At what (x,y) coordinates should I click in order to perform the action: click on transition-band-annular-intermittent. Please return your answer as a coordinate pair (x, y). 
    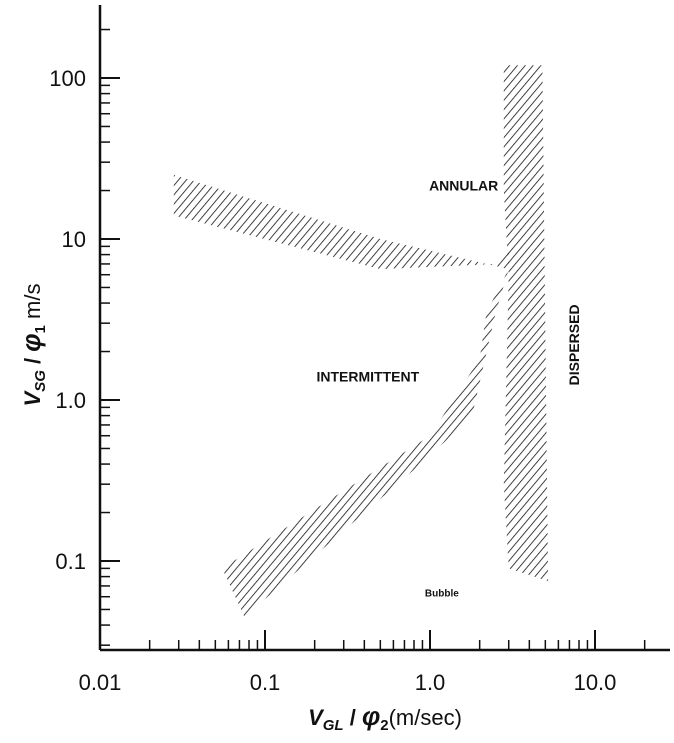
    Looking at the image, I should click on (341, 222).